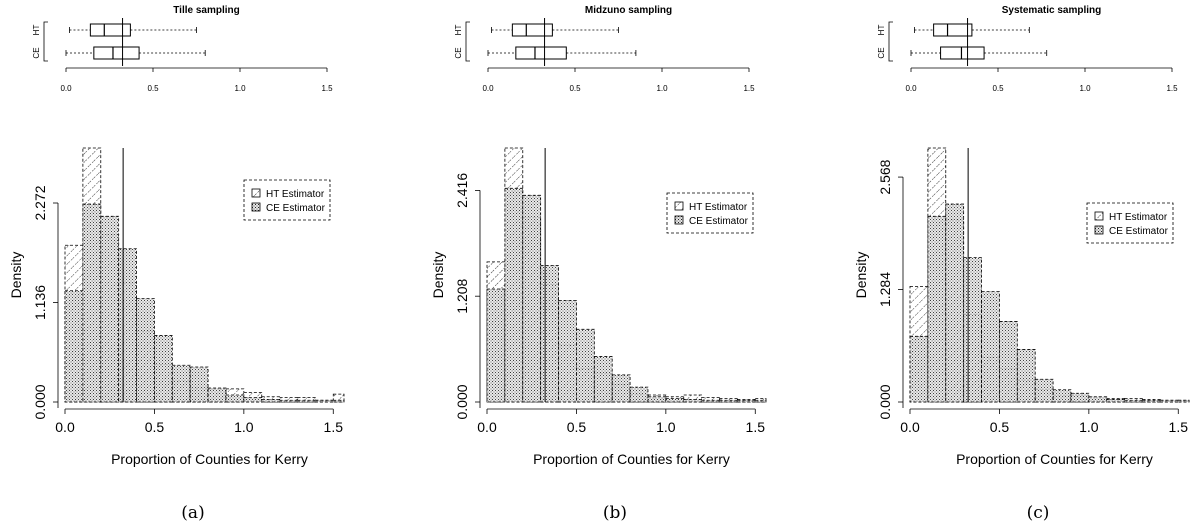 The width and height of the screenshot is (1193, 527). I want to click on y-tick-label: 1.284, so click(885, 289).